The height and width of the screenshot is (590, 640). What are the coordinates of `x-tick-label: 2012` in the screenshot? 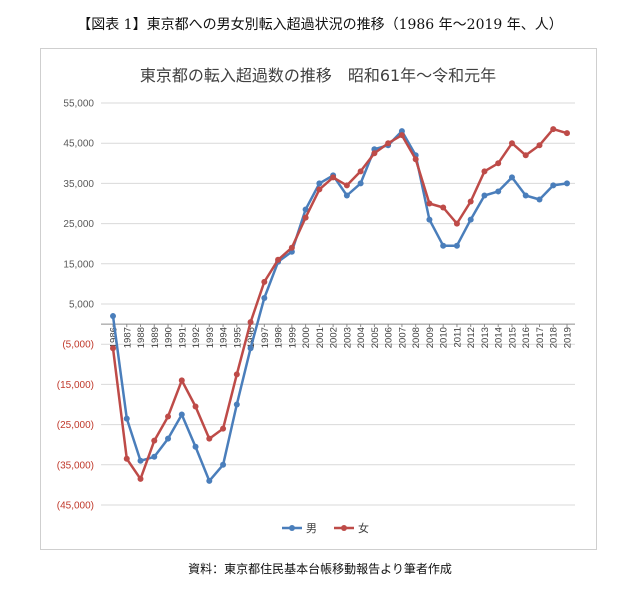 It's located at (471, 337).